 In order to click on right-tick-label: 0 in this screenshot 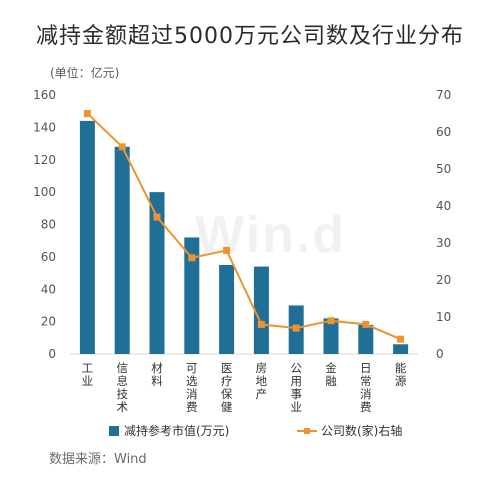, I will do `click(440, 354)`.